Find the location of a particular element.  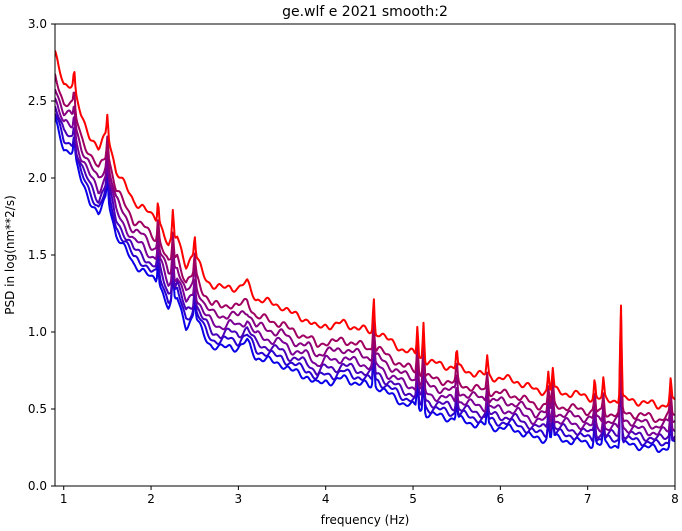

x-tick-label: 6 is located at coordinates (501, 499).